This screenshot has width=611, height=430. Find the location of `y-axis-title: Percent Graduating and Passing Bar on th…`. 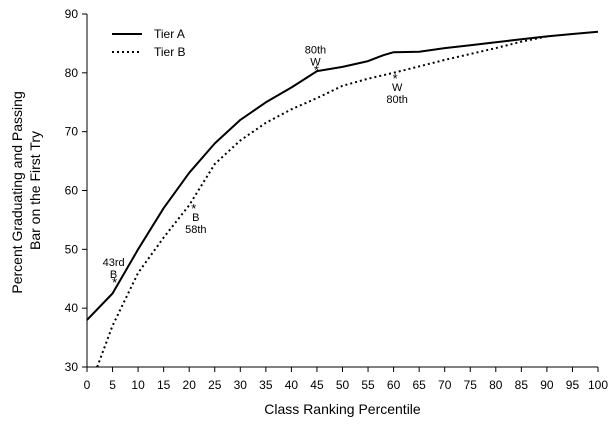

y-axis-title: Percent Graduating and Passing Bar on th… is located at coordinates (26, 190).